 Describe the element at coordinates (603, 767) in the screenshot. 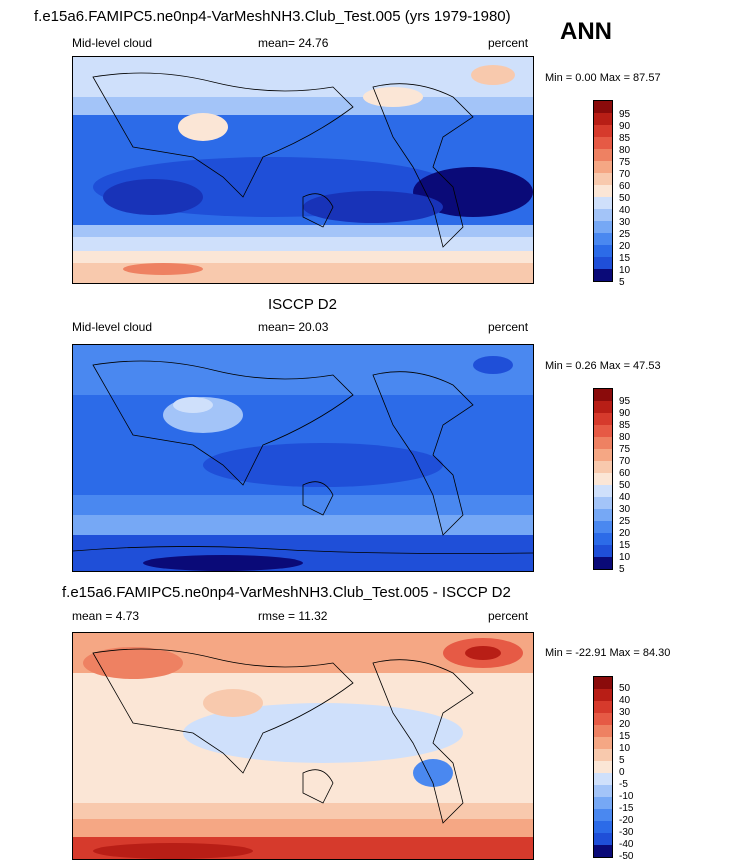

I see `panel3-colorbar` at that location.